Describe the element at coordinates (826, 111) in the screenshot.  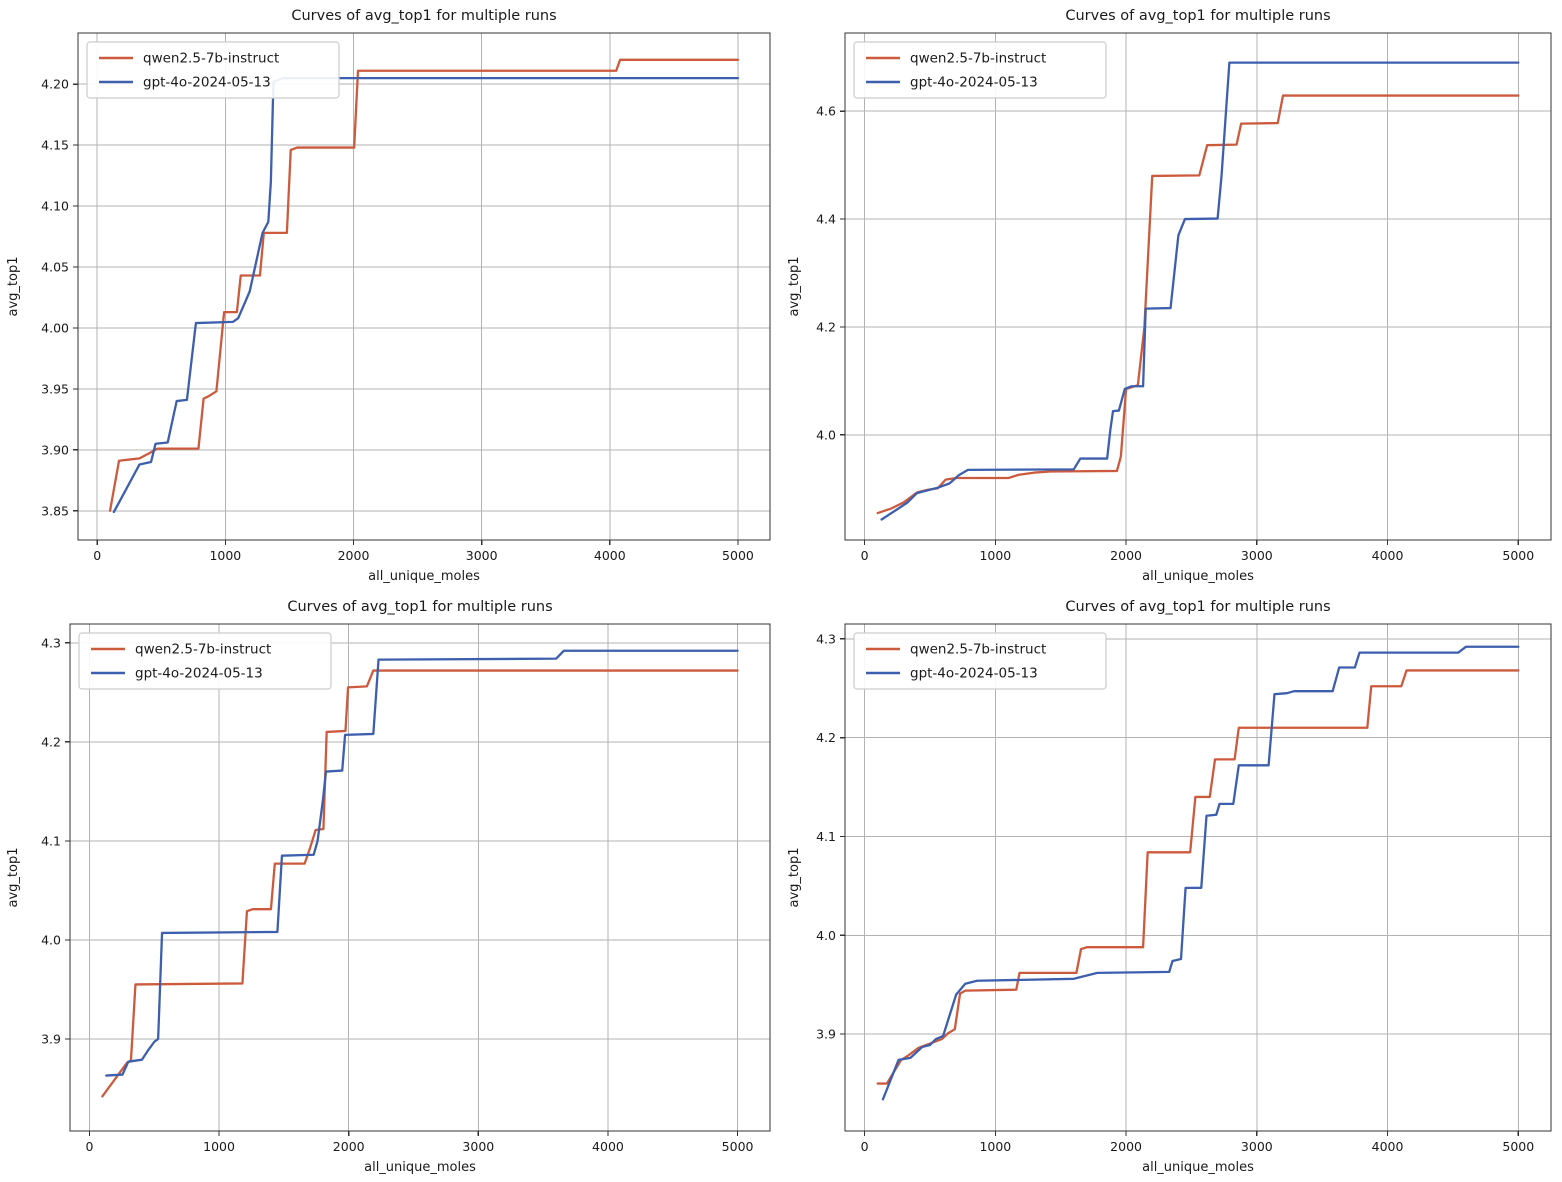
I see `y-tick-label: 4.6` at that location.